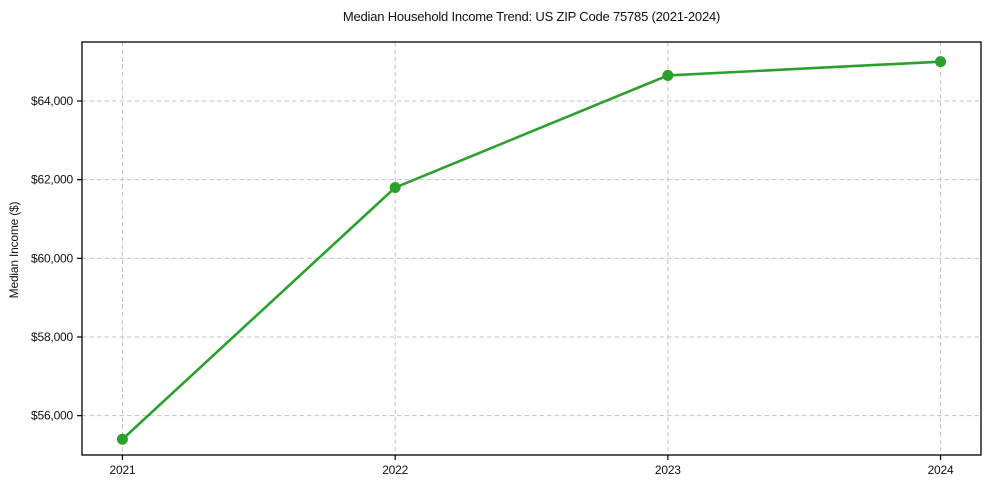 This screenshot has width=989, height=490. Describe the element at coordinates (668, 75) in the screenshot. I see `data-point-2023` at that location.